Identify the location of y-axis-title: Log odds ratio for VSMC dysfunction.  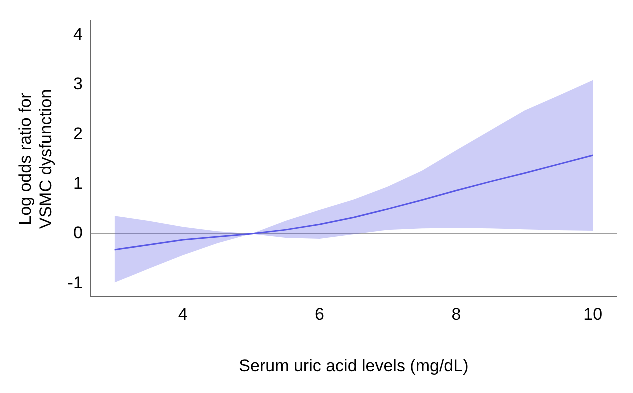
(36, 159).